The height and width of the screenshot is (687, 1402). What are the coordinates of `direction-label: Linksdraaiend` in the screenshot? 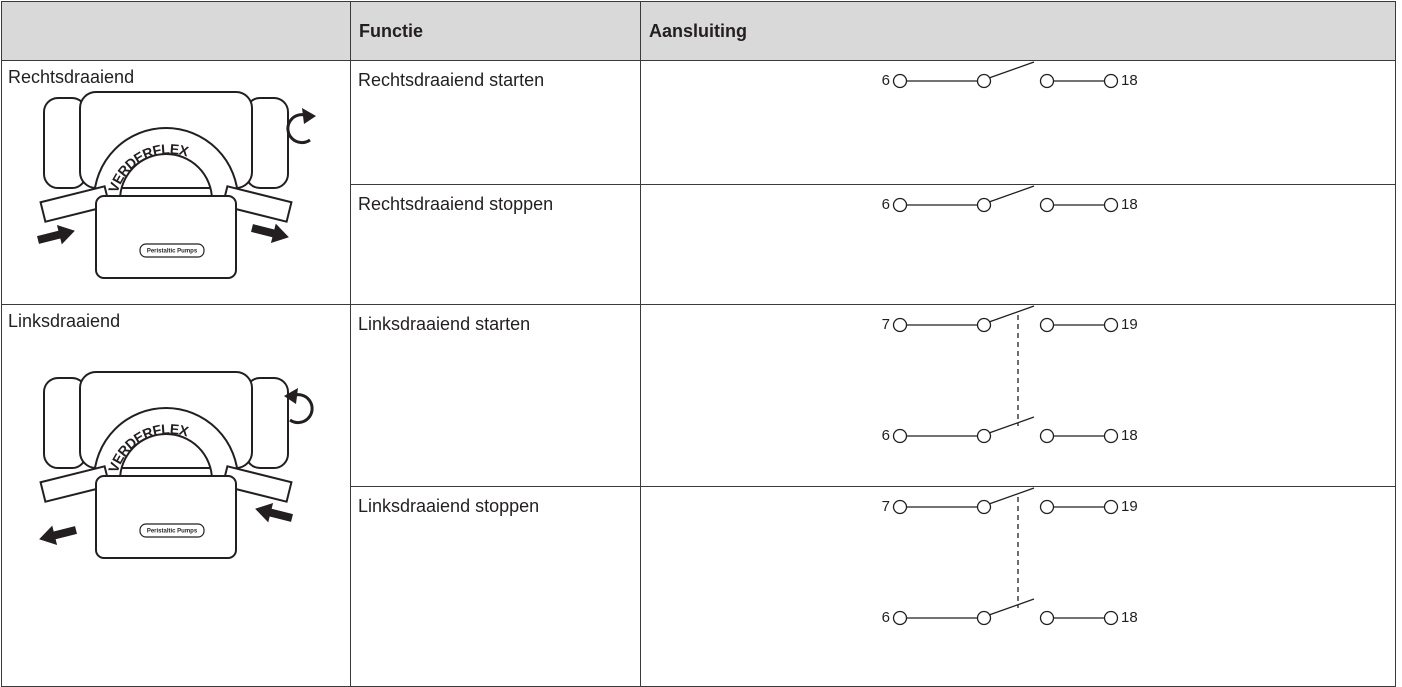 It's located at (64, 321).